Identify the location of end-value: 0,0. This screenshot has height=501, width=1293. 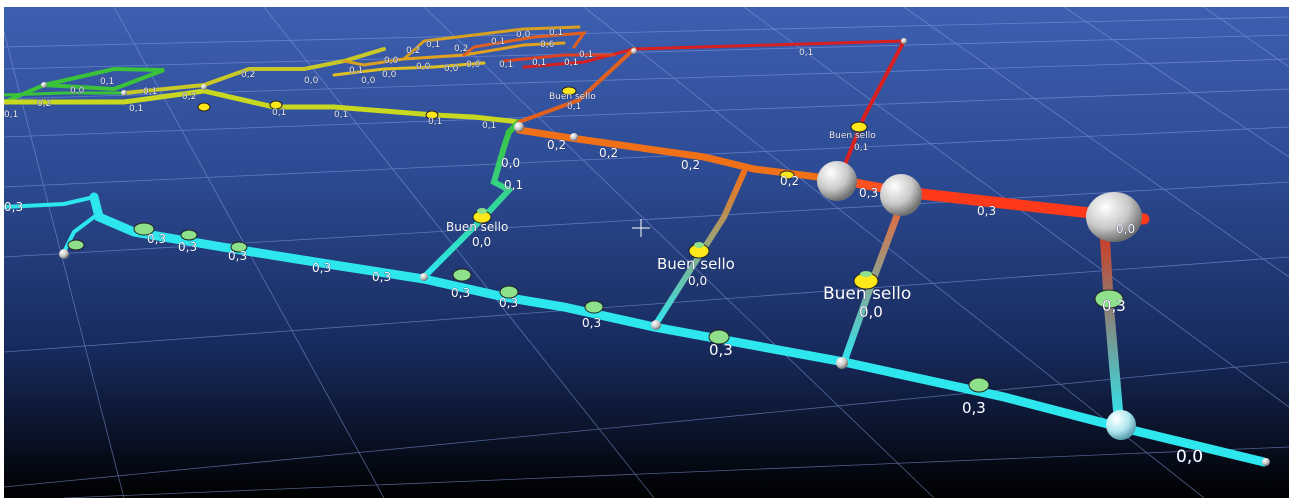
(1189, 457).